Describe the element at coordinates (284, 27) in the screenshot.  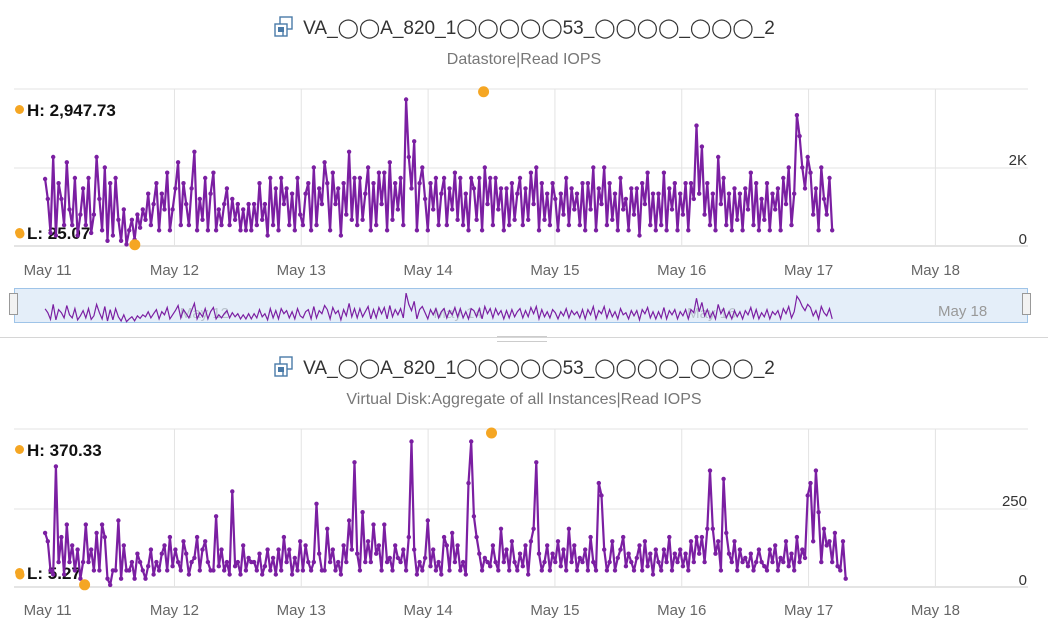
I see `virtual-machine-icon` at that location.